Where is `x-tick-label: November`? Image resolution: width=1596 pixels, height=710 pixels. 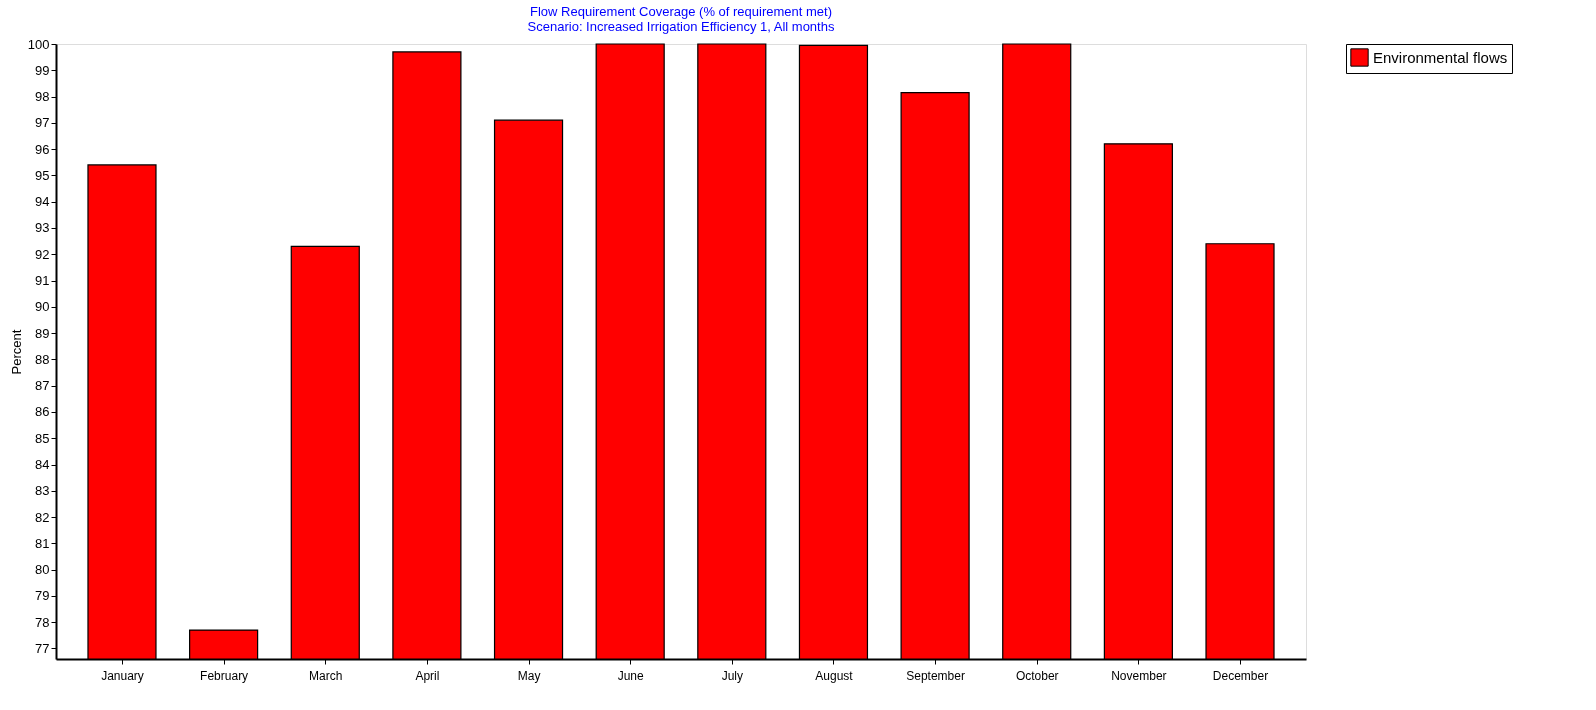
x-tick-label: November is located at coordinates (1139, 675).